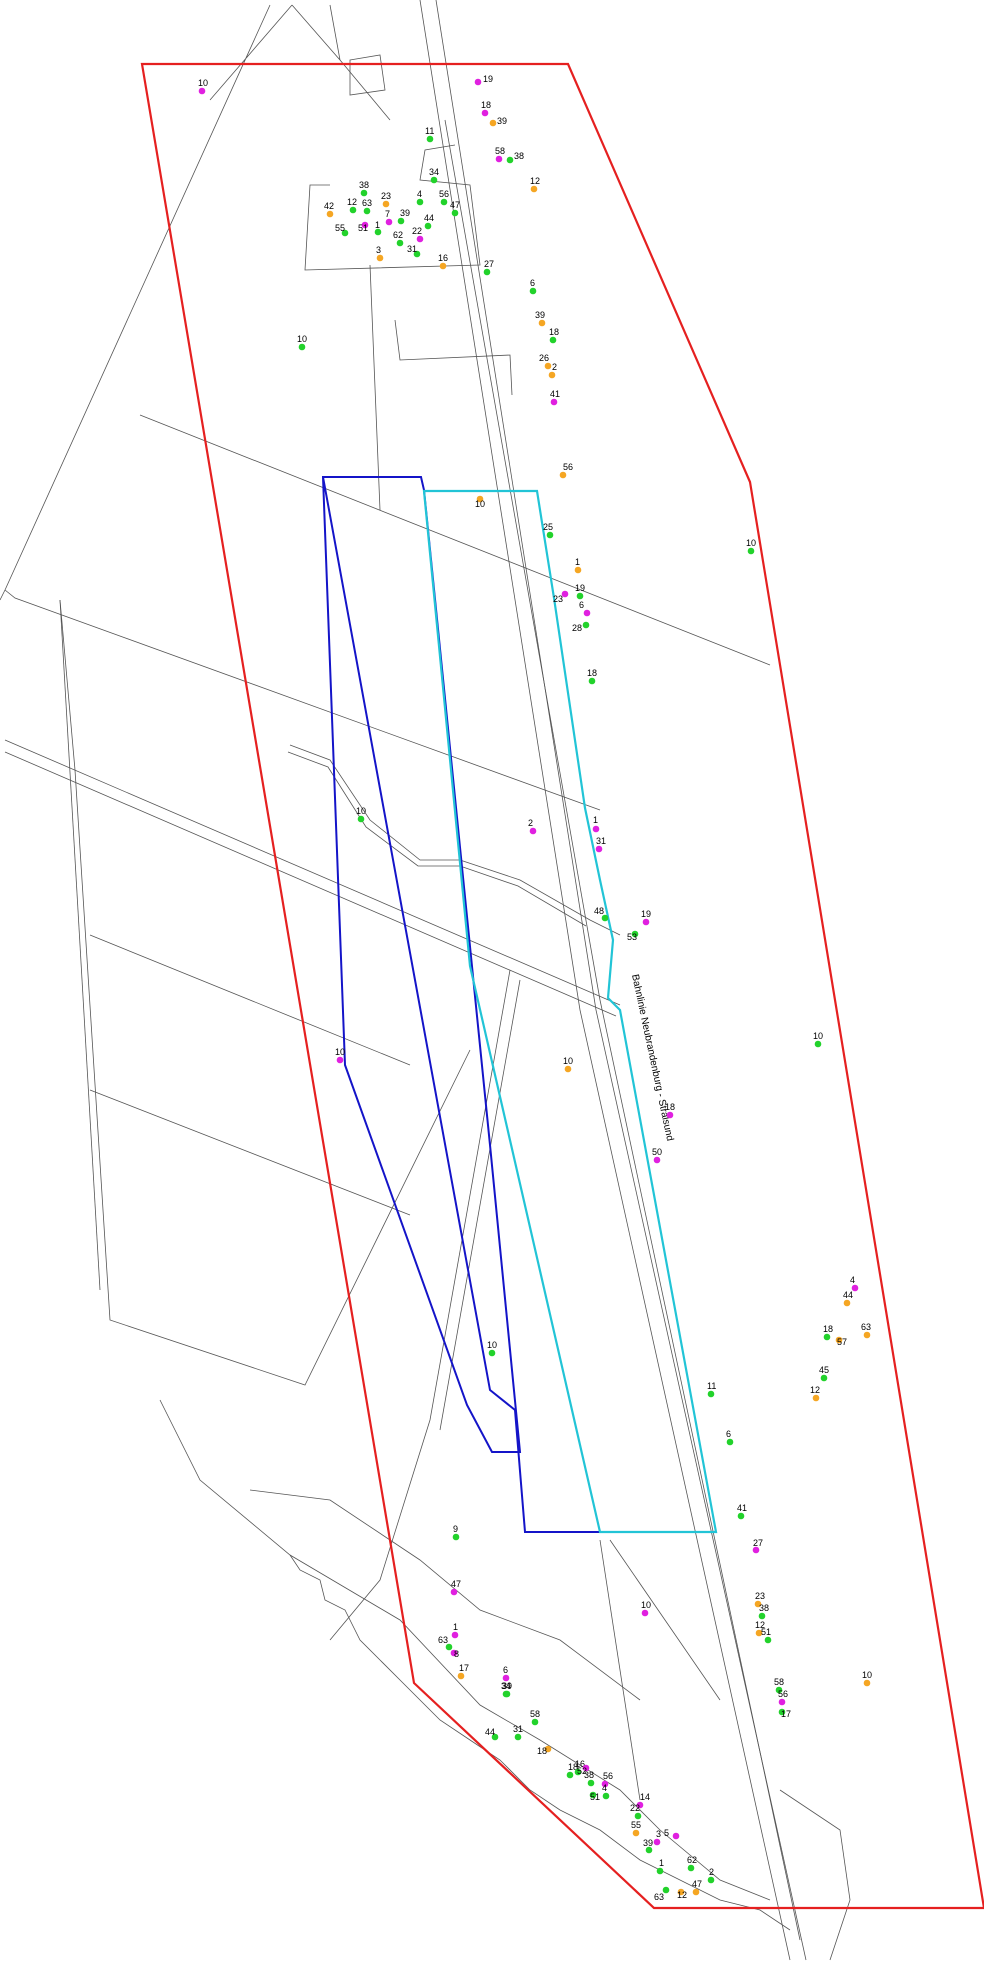  Describe the element at coordinates (783, 1697) in the screenshot. I see `point-marker: 56` at that location.